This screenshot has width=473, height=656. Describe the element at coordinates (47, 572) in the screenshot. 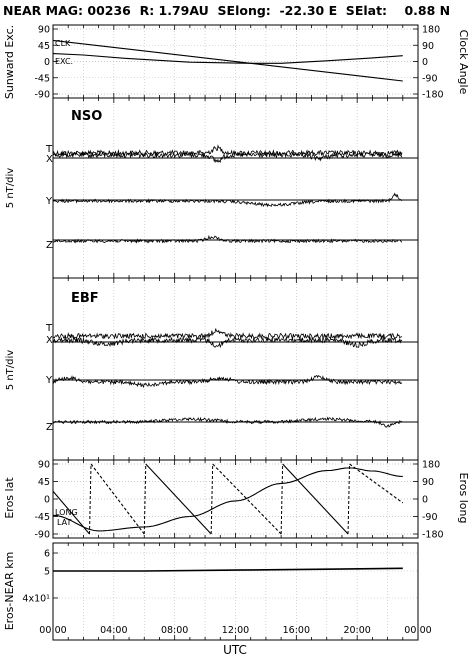

I see `y-tick-label-left: 5` at that location.